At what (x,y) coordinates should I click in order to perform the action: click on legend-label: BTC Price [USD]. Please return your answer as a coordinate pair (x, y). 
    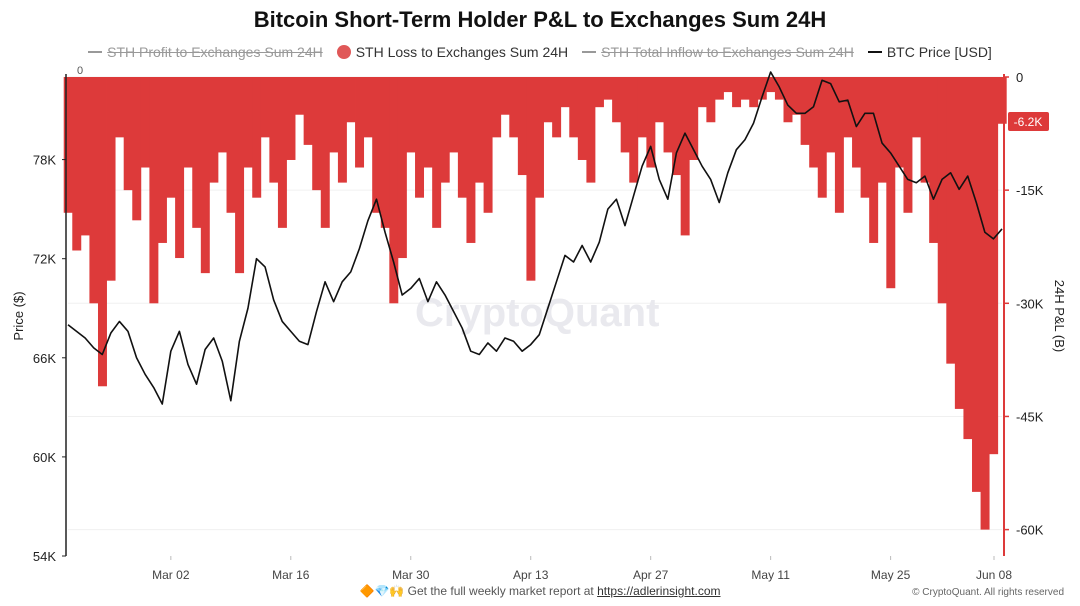
    Looking at the image, I should click on (939, 52).